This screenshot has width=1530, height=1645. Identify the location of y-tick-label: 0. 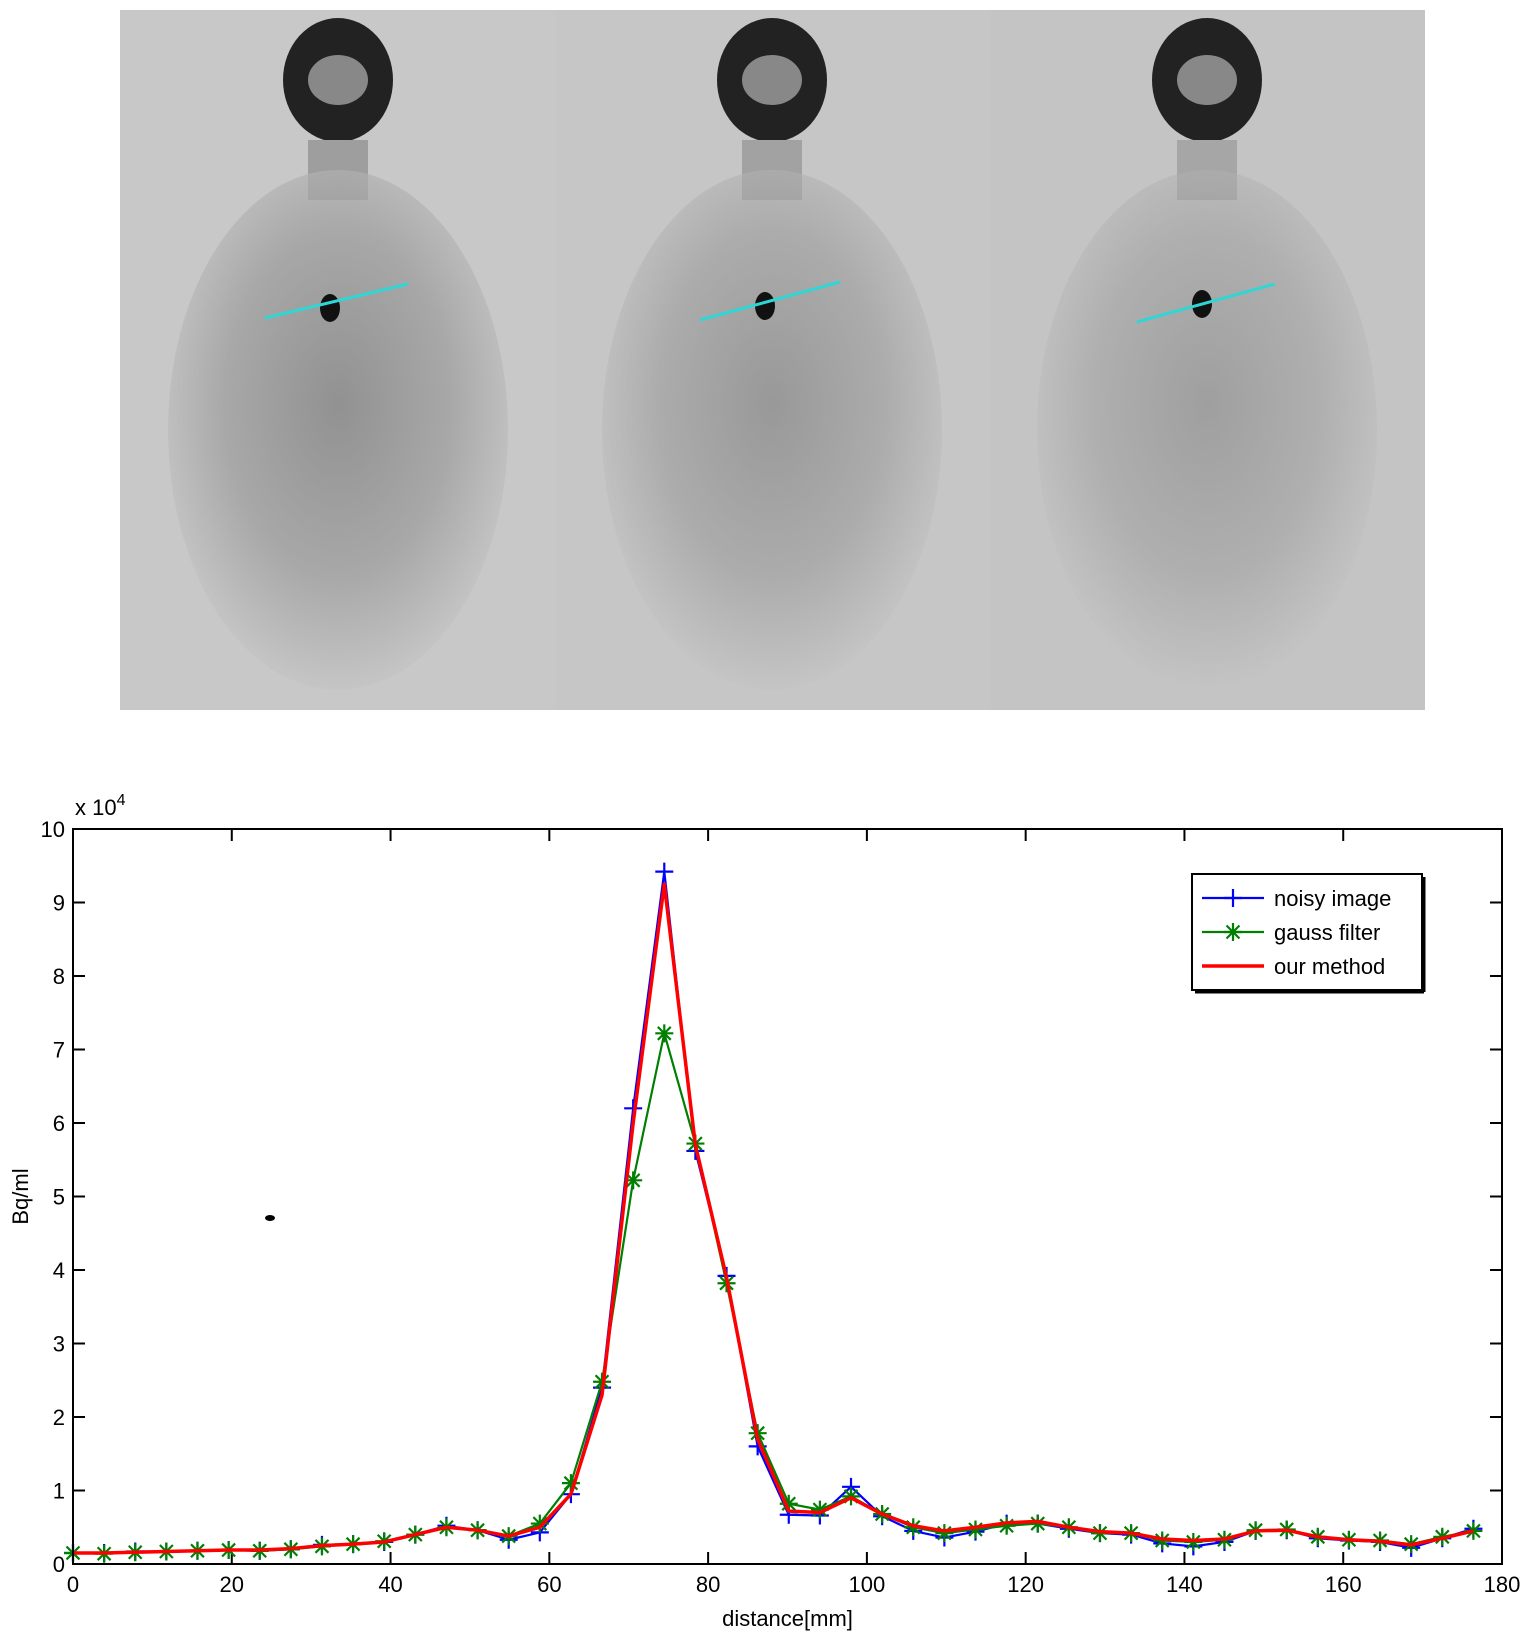
(59, 1564).